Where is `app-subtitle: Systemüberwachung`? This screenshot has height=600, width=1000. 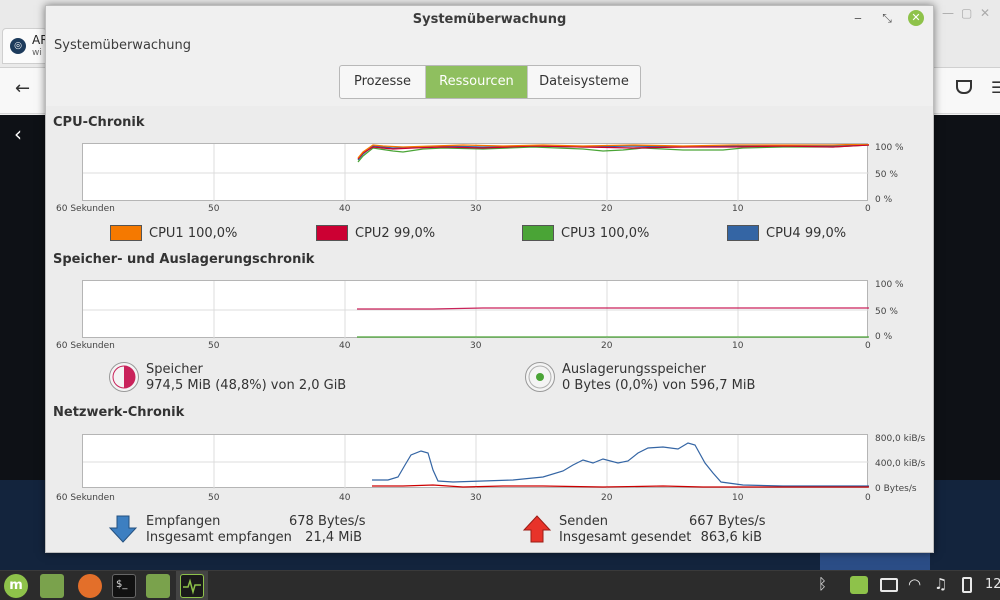
app-subtitle: Systemüberwachung is located at coordinates (123, 45).